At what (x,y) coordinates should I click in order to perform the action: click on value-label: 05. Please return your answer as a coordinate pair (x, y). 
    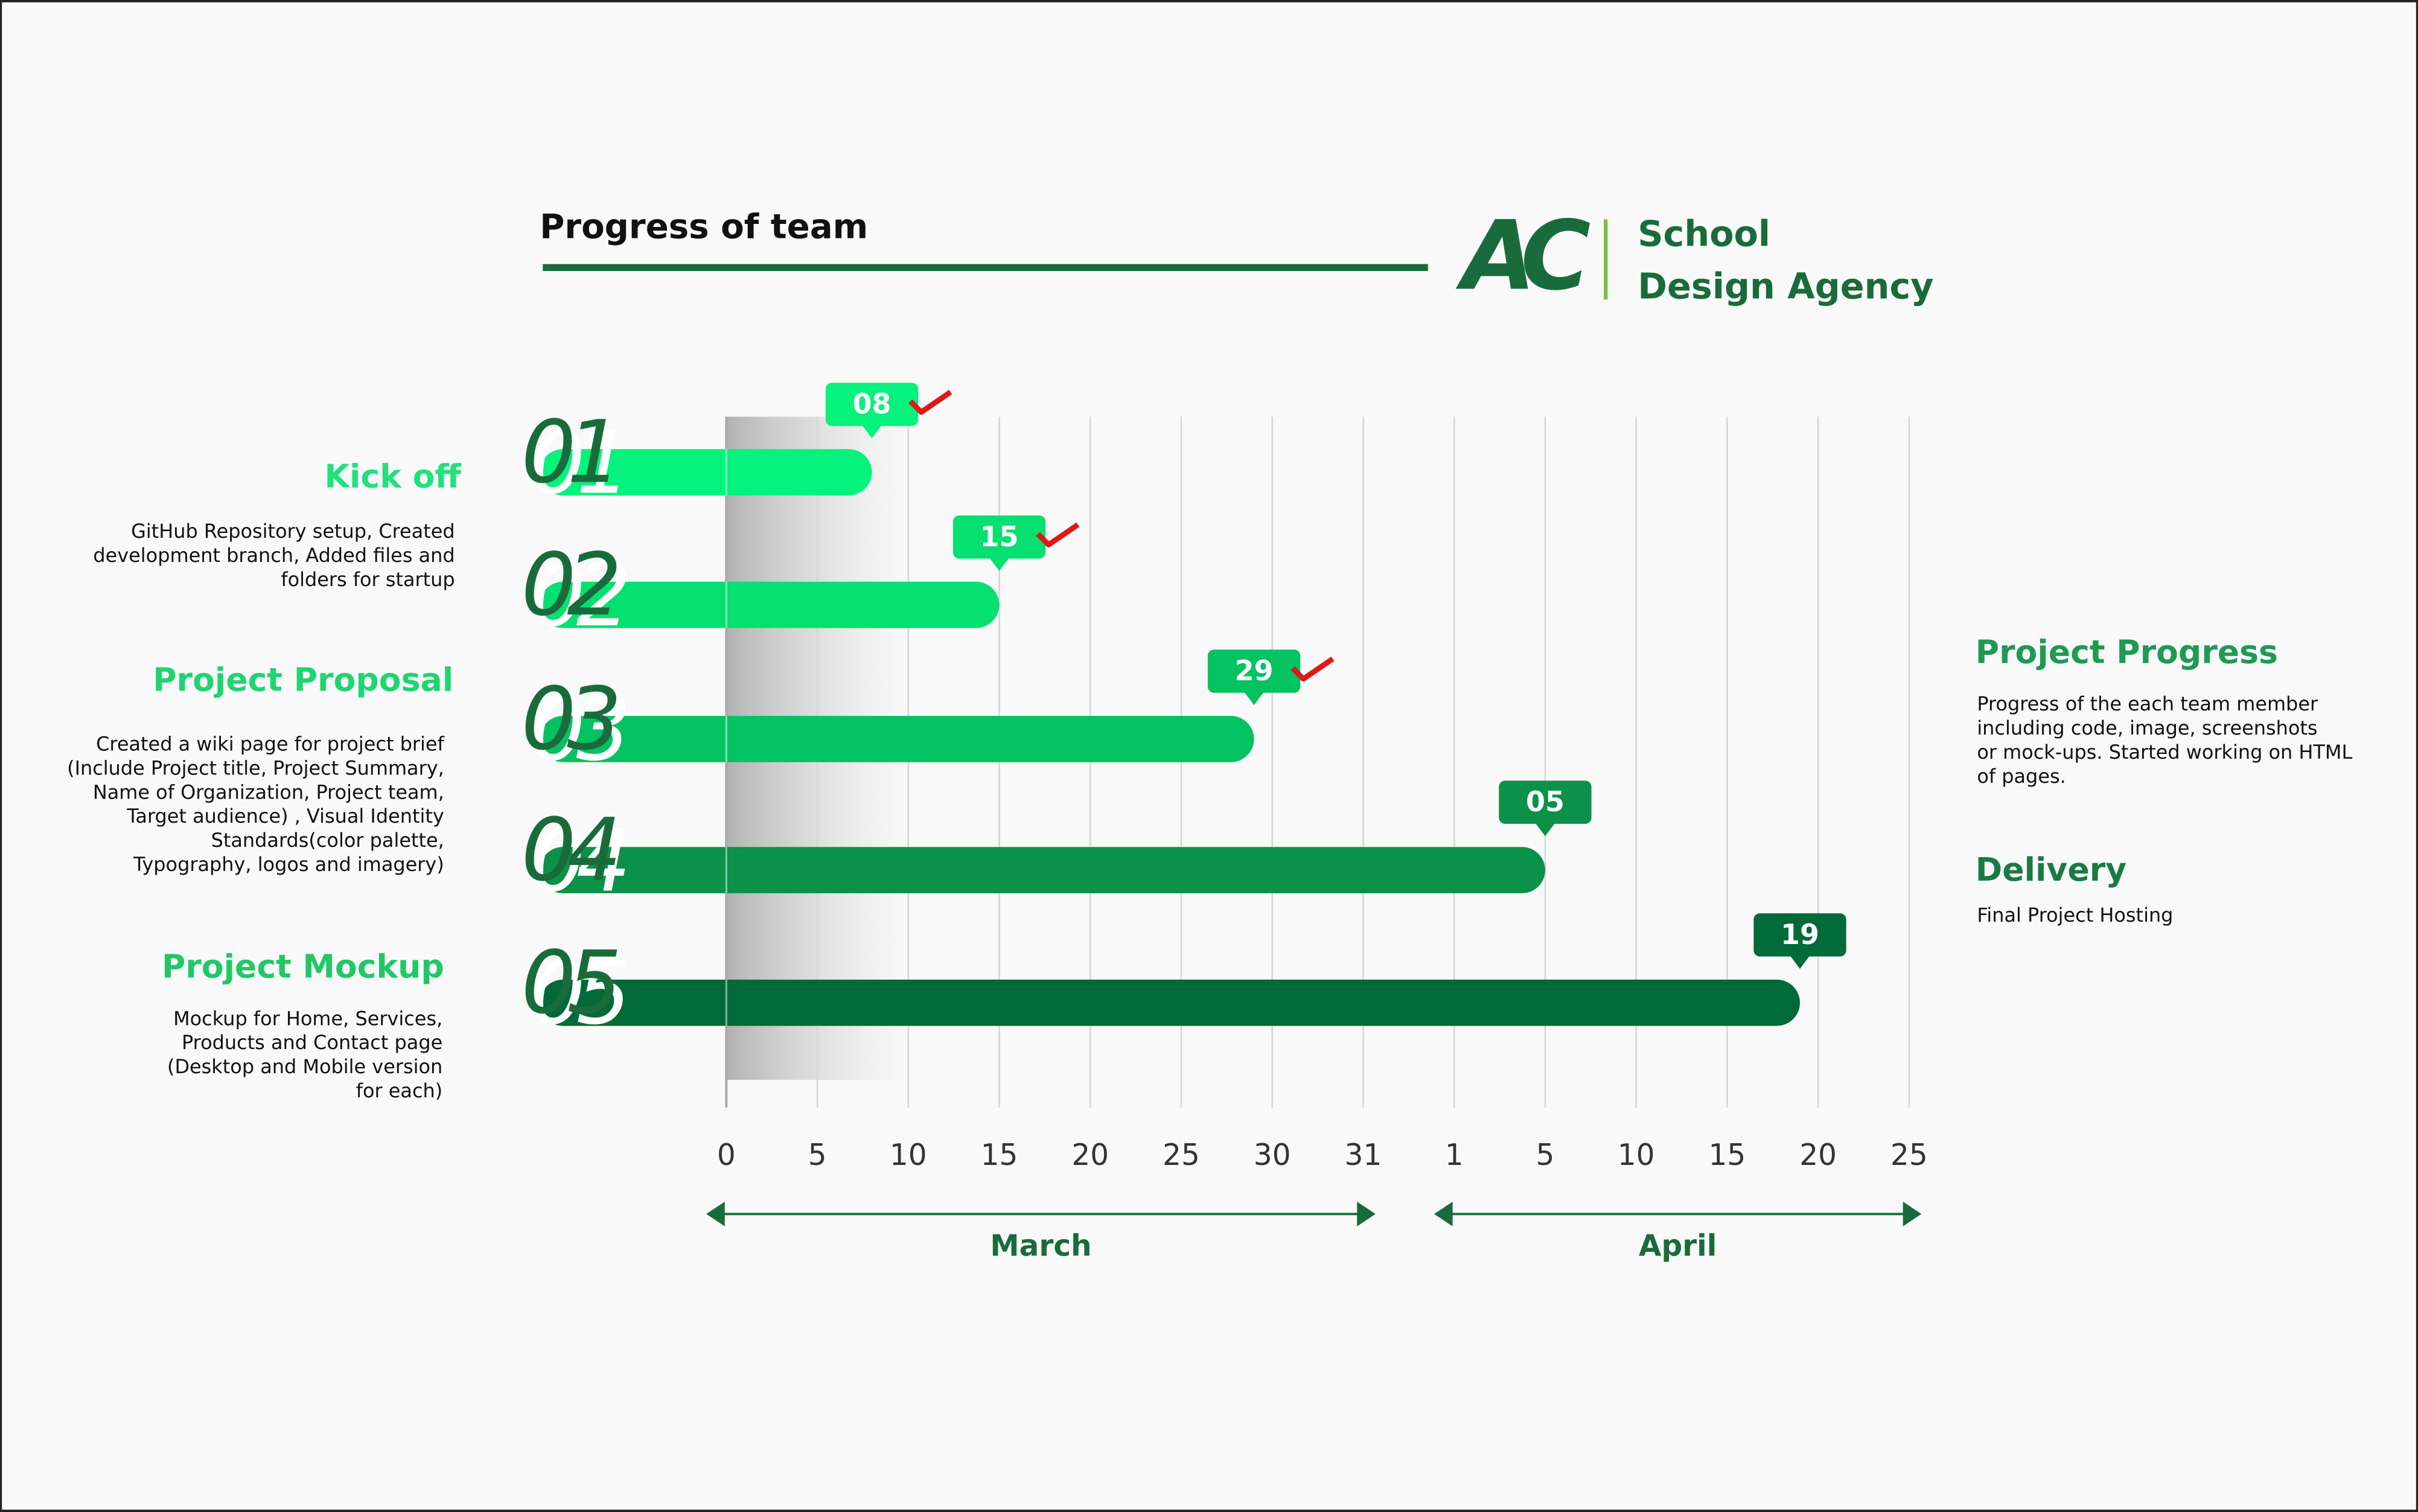
    Looking at the image, I should click on (1546, 801).